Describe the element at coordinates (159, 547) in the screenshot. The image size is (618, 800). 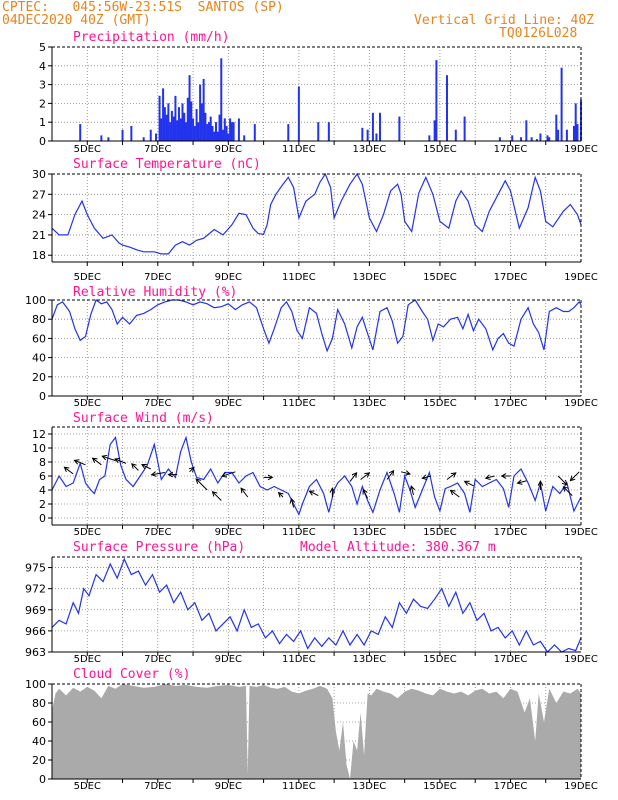
I see `chart-title: Surface Pressure (hPa)` at that location.